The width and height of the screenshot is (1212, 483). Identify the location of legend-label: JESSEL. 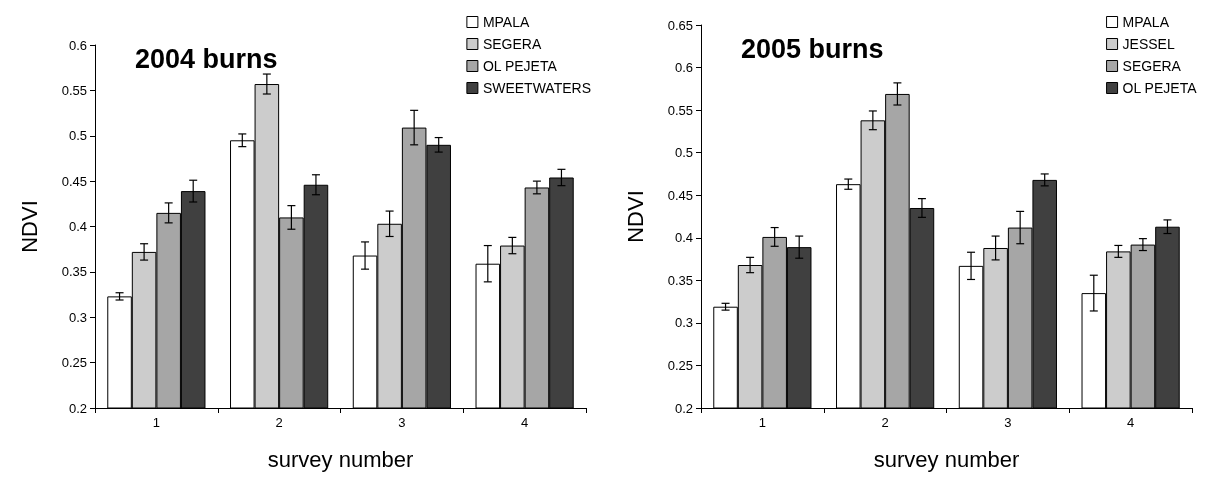
(1148, 44).